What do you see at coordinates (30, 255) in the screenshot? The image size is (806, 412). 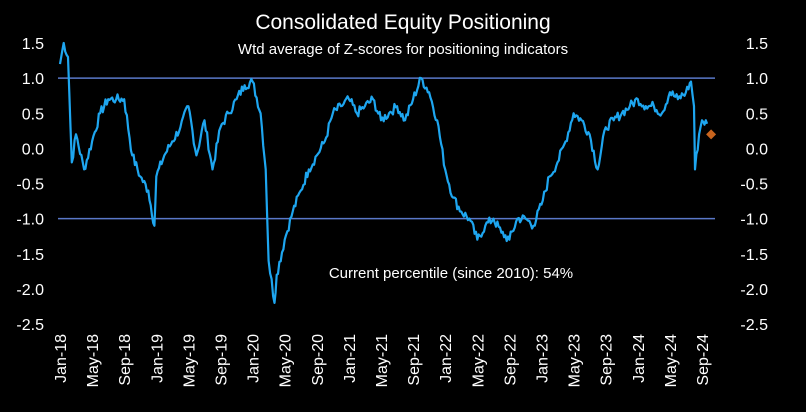 I see `y-tick-left: -1.5` at bounding box center [30, 255].